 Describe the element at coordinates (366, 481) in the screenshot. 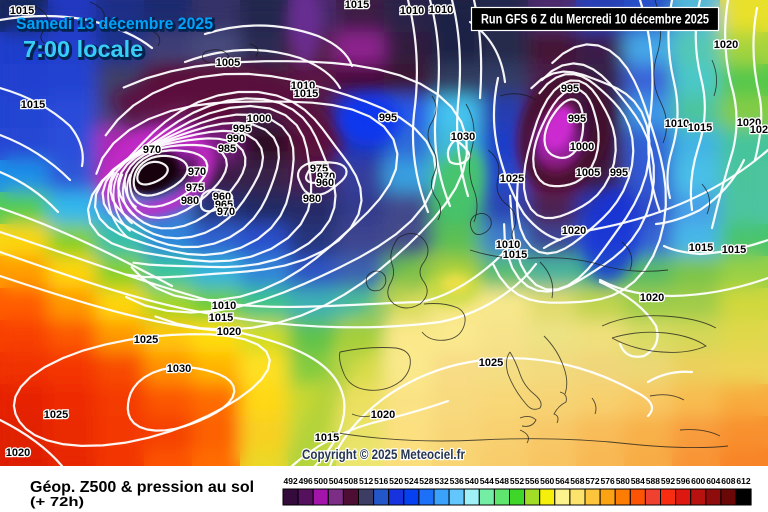

I see `svg-text: 512` at that location.